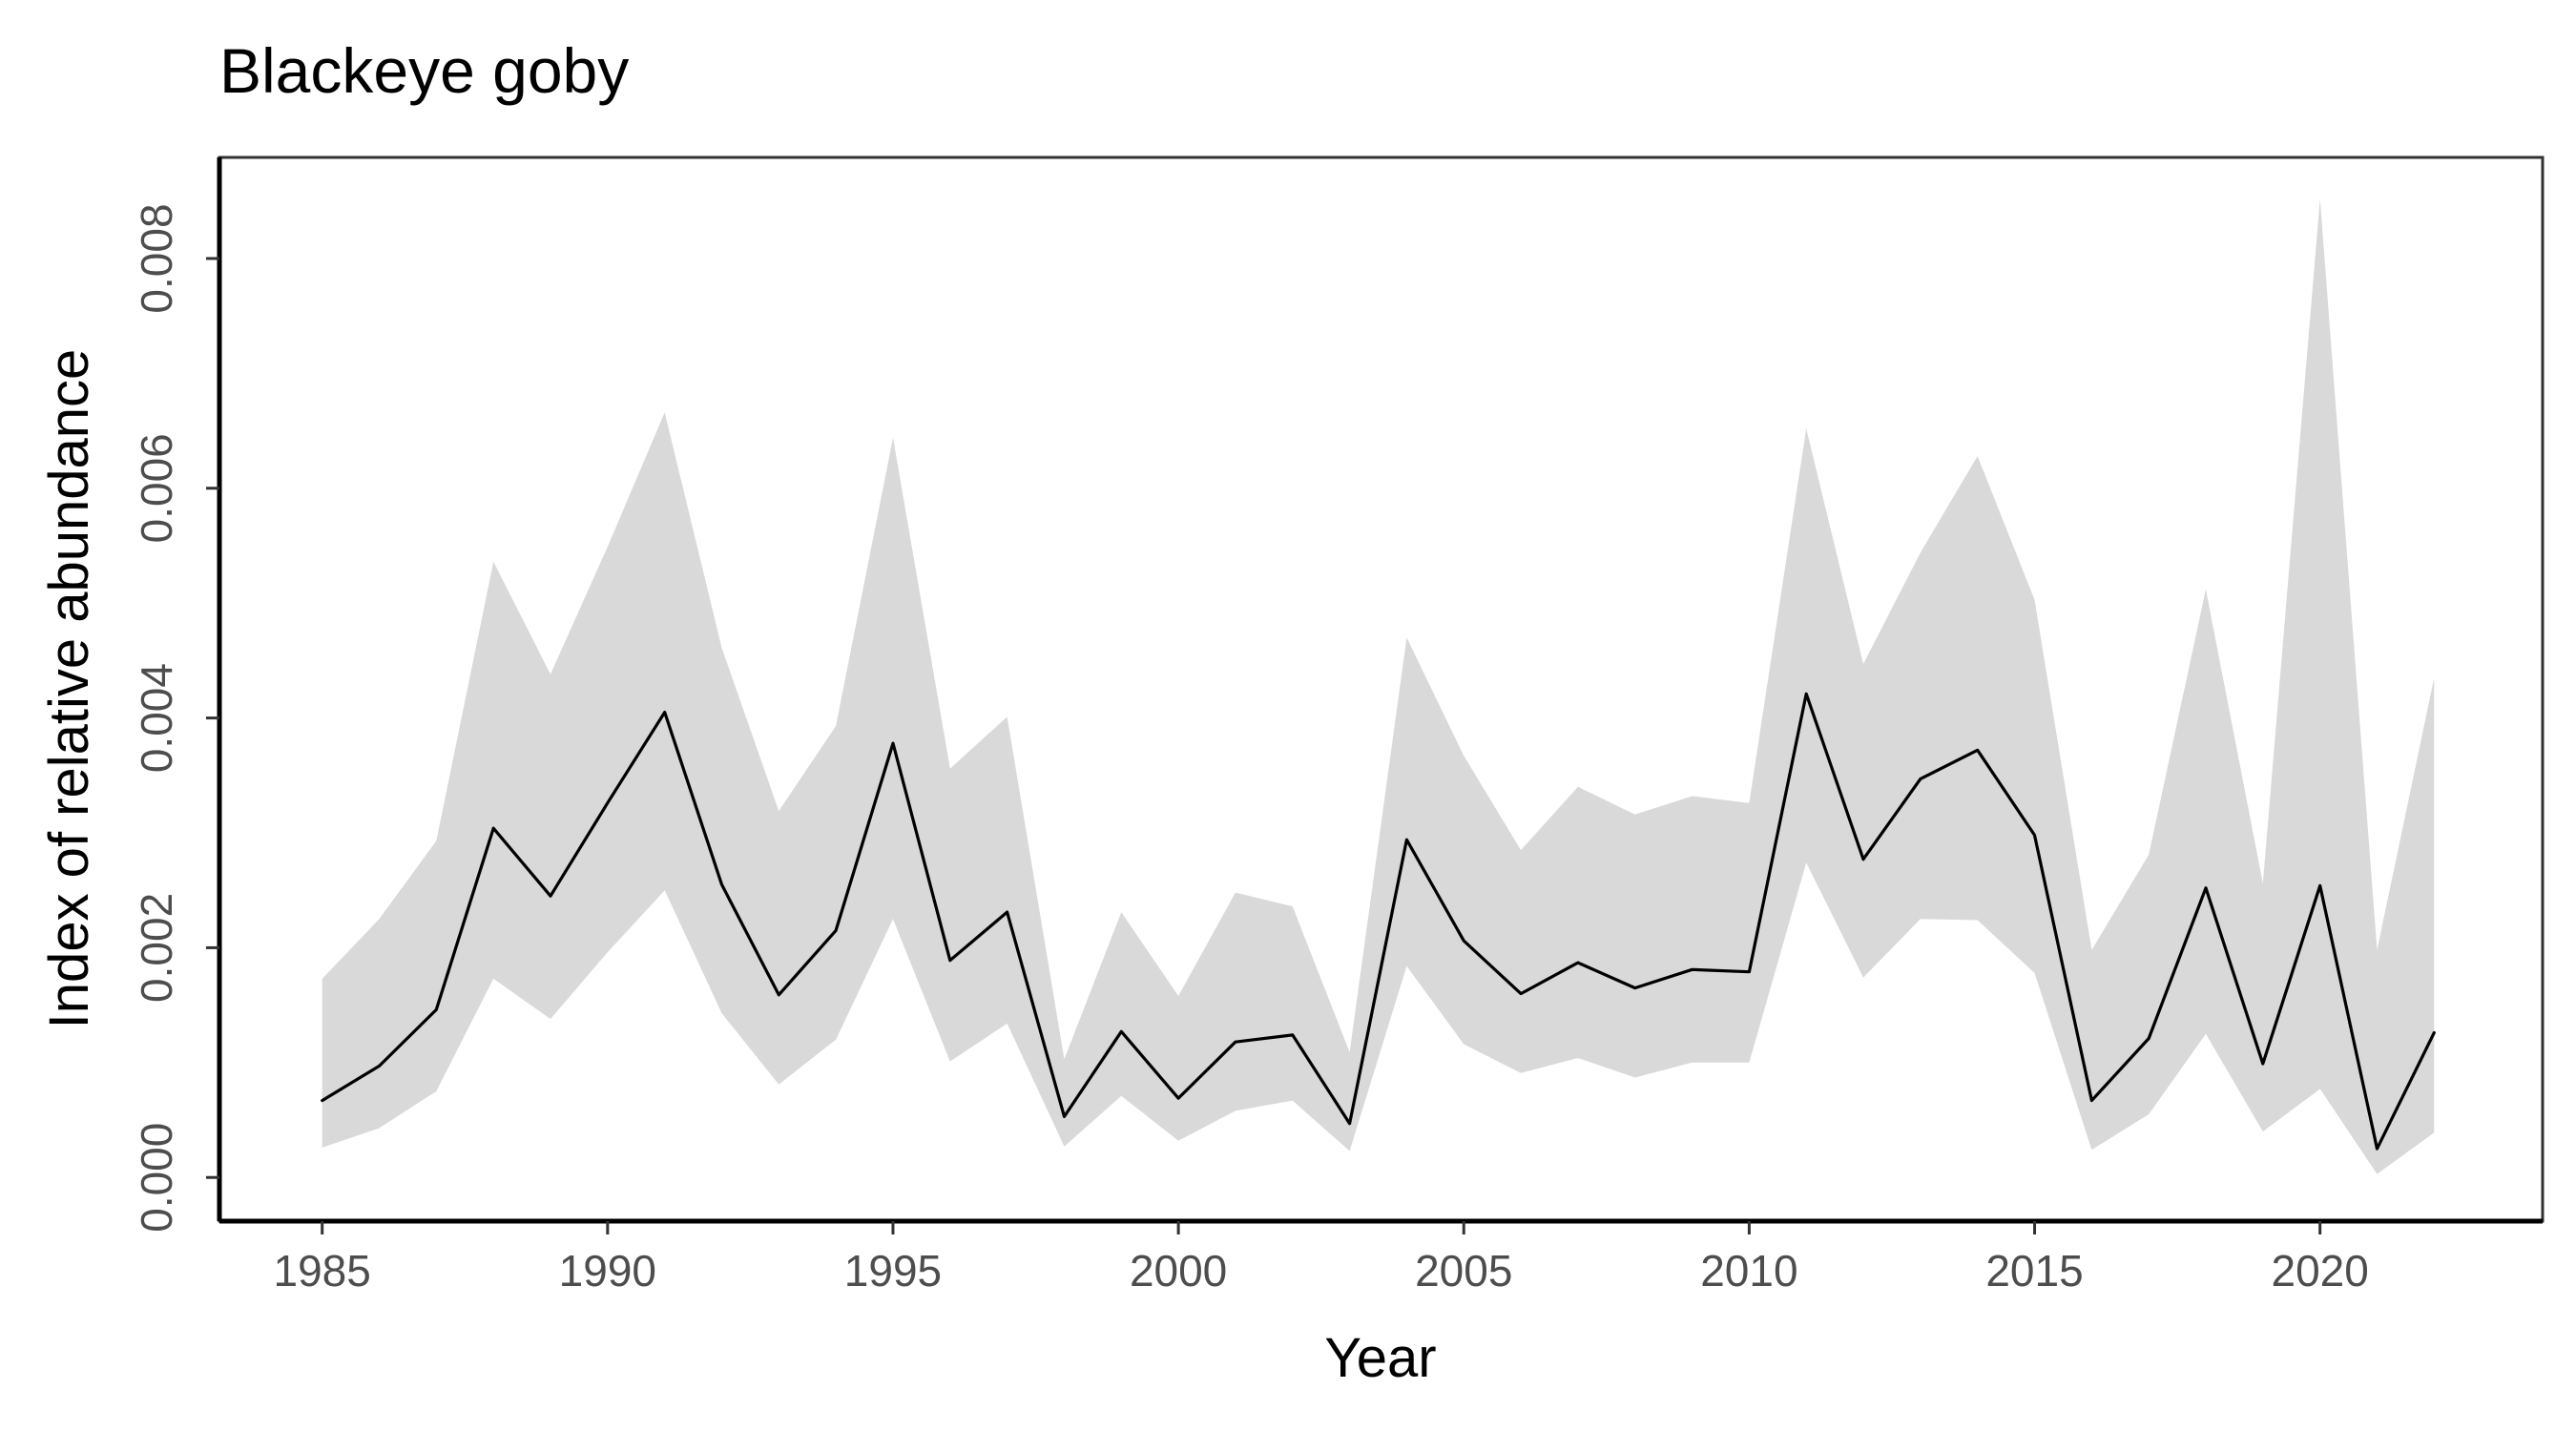 This screenshot has height=1431, width=2576. I want to click on x-tick-label: 2010, so click(1748, 1271).